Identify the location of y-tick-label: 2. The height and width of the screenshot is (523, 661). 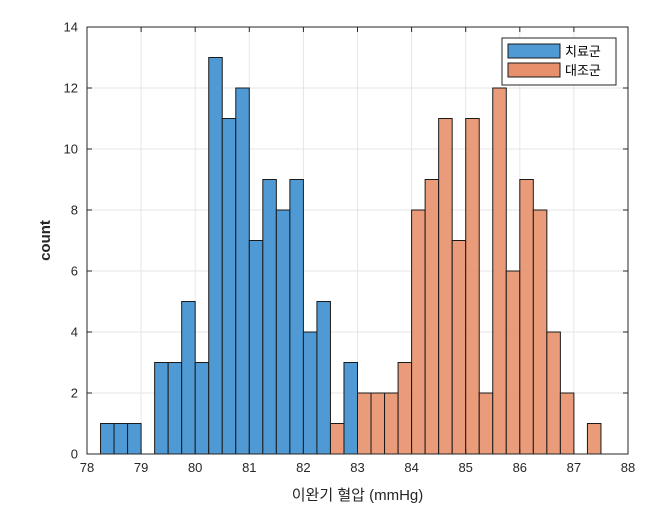
(74, 393).